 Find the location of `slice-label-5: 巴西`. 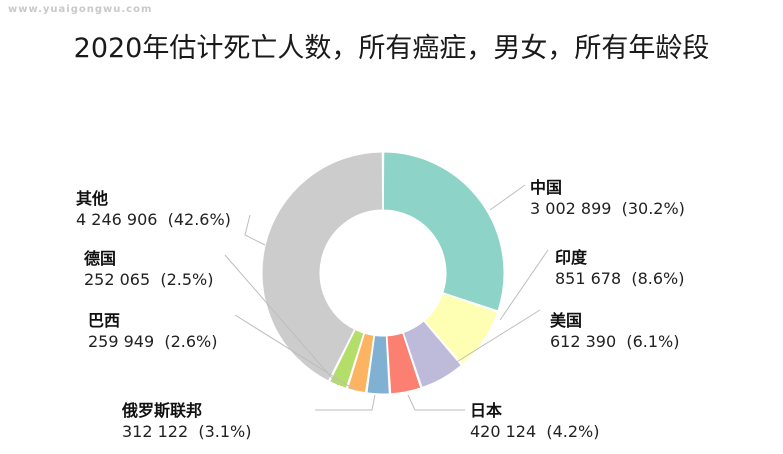

slice-label-5: 巴西 is located at coordinates (104, 320).